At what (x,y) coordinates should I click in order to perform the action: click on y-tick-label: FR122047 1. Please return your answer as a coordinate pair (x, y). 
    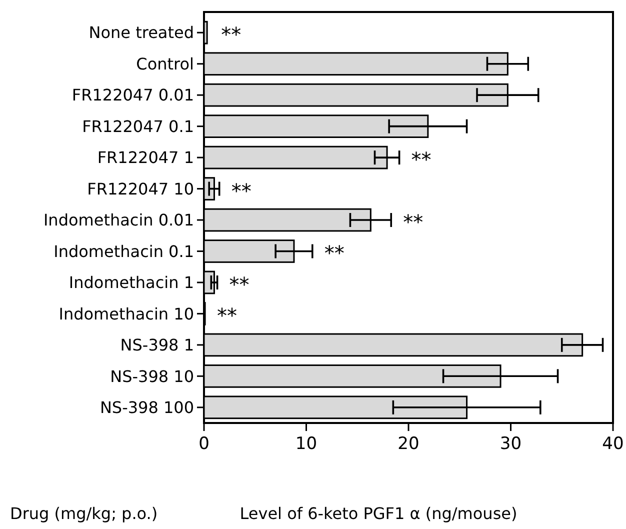
    Looking at the image, I should click on (145, 158).